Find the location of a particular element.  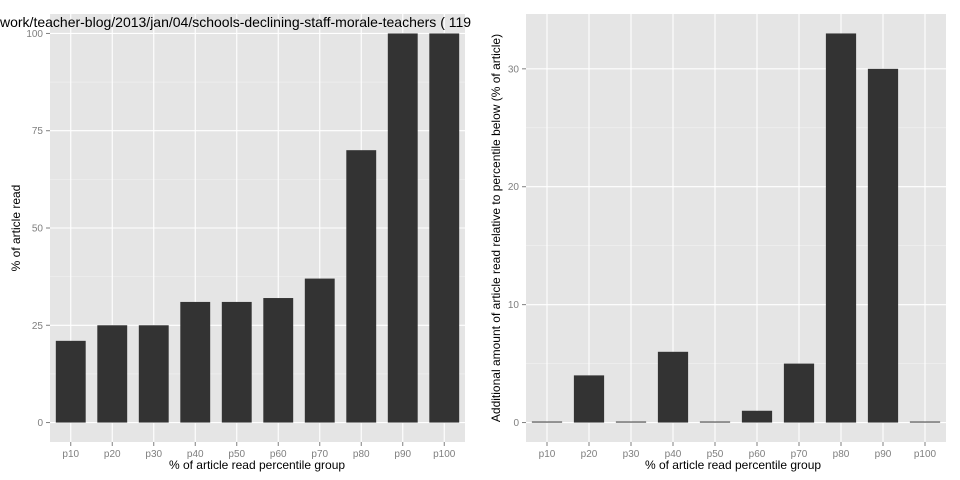

y-axis-title-left: % of article read is located at coordinates (16, 228).